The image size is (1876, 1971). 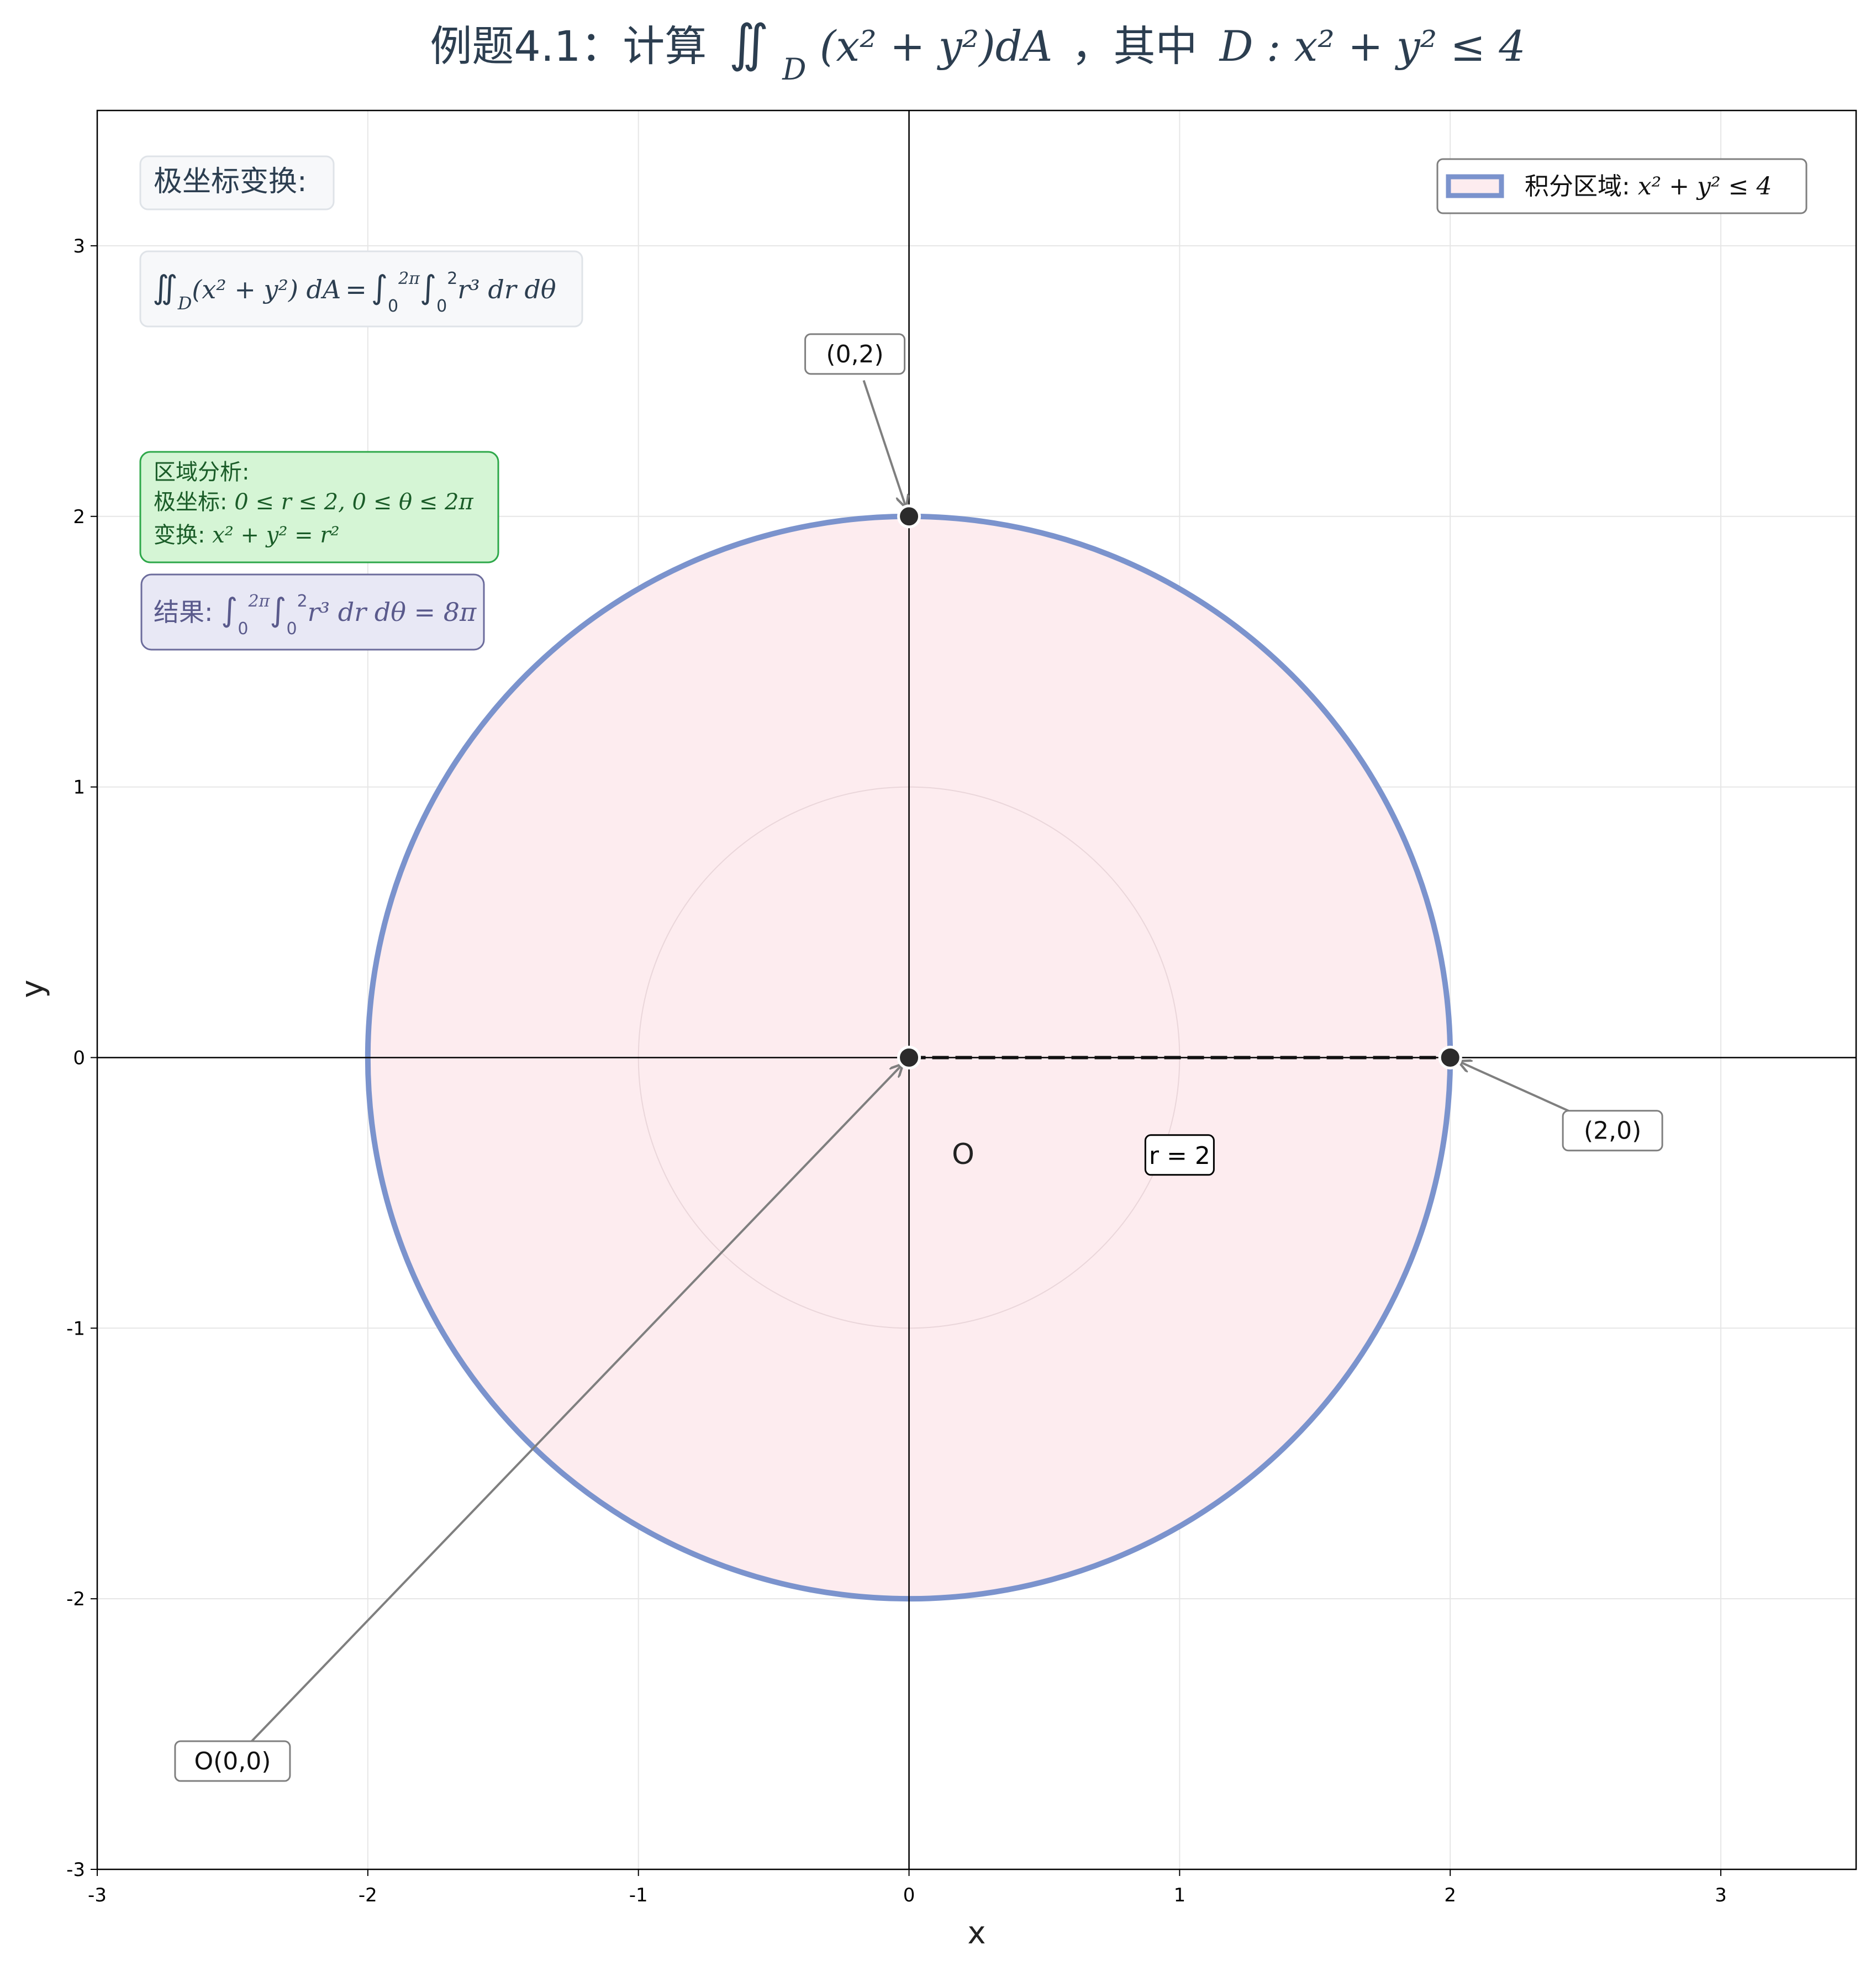 I want to click on point-0-2-arrow, so click(x=884, y=443).